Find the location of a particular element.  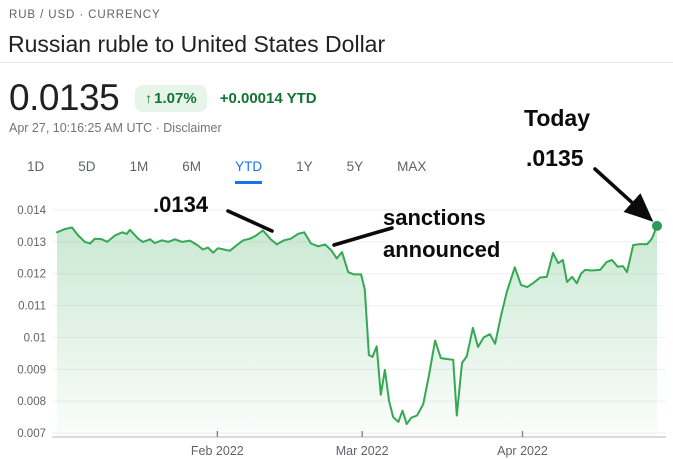

change-badge: ↑ 1.07% is located at coordinates (171, 98).